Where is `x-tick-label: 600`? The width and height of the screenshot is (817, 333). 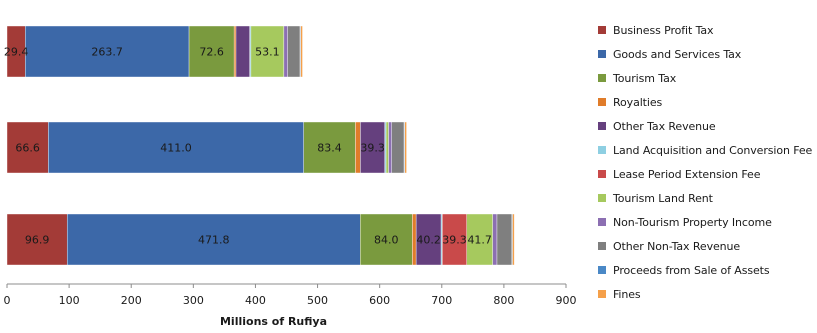 x-tick-label: 600 is located at coordinates (379, 300).